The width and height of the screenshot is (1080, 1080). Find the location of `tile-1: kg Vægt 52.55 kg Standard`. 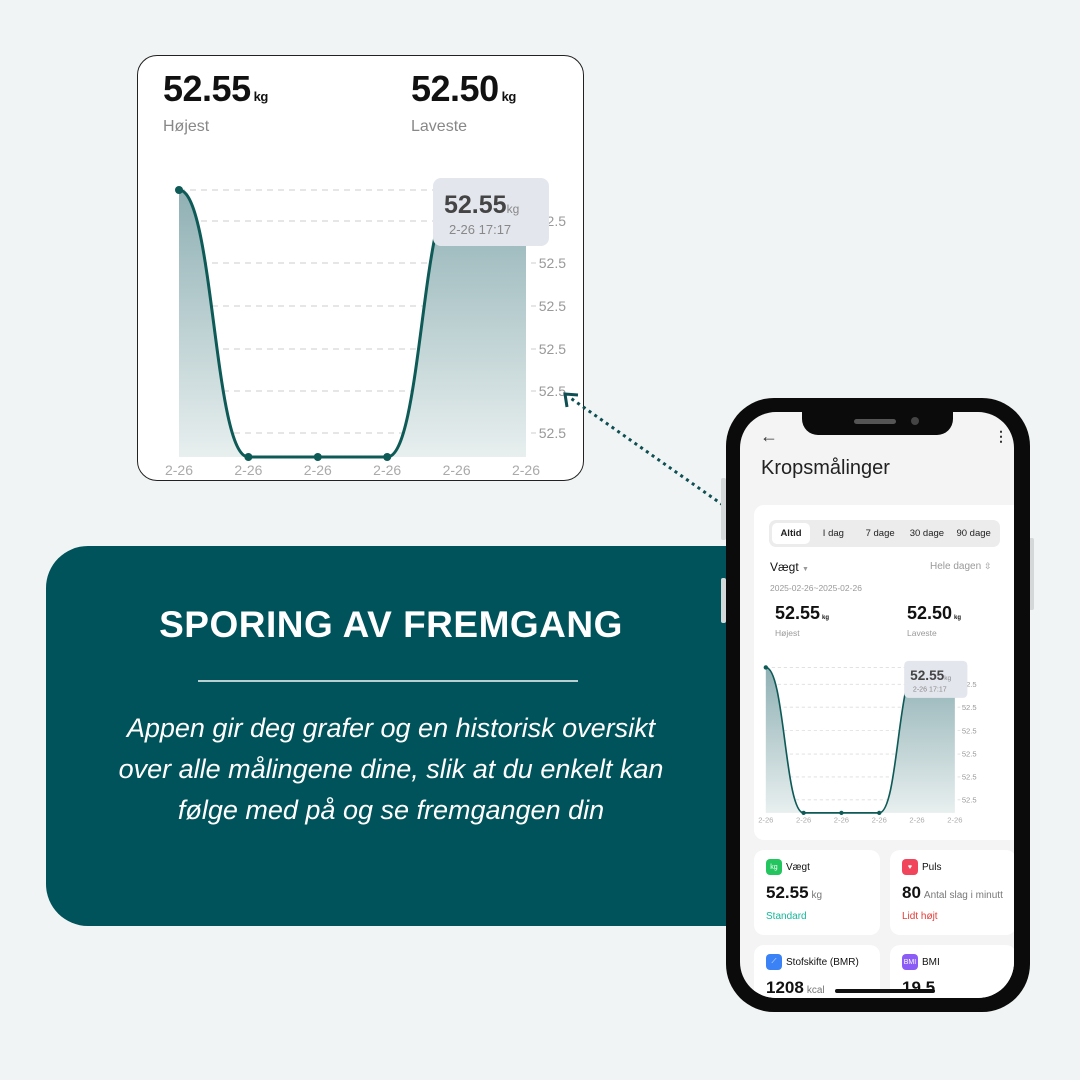

tile-1: kg Vægt 52.55 kg Standard is located at coordinates (817, 892).